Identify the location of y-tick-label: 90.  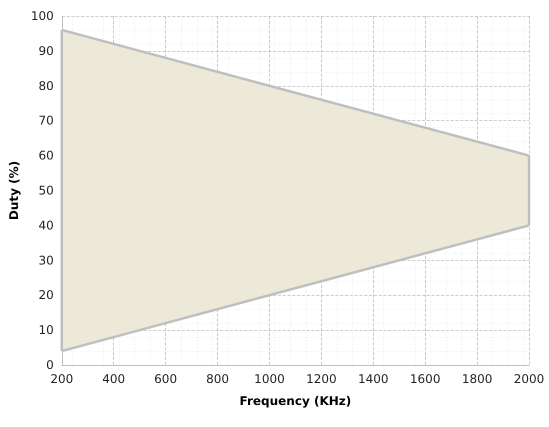
(46, 51).